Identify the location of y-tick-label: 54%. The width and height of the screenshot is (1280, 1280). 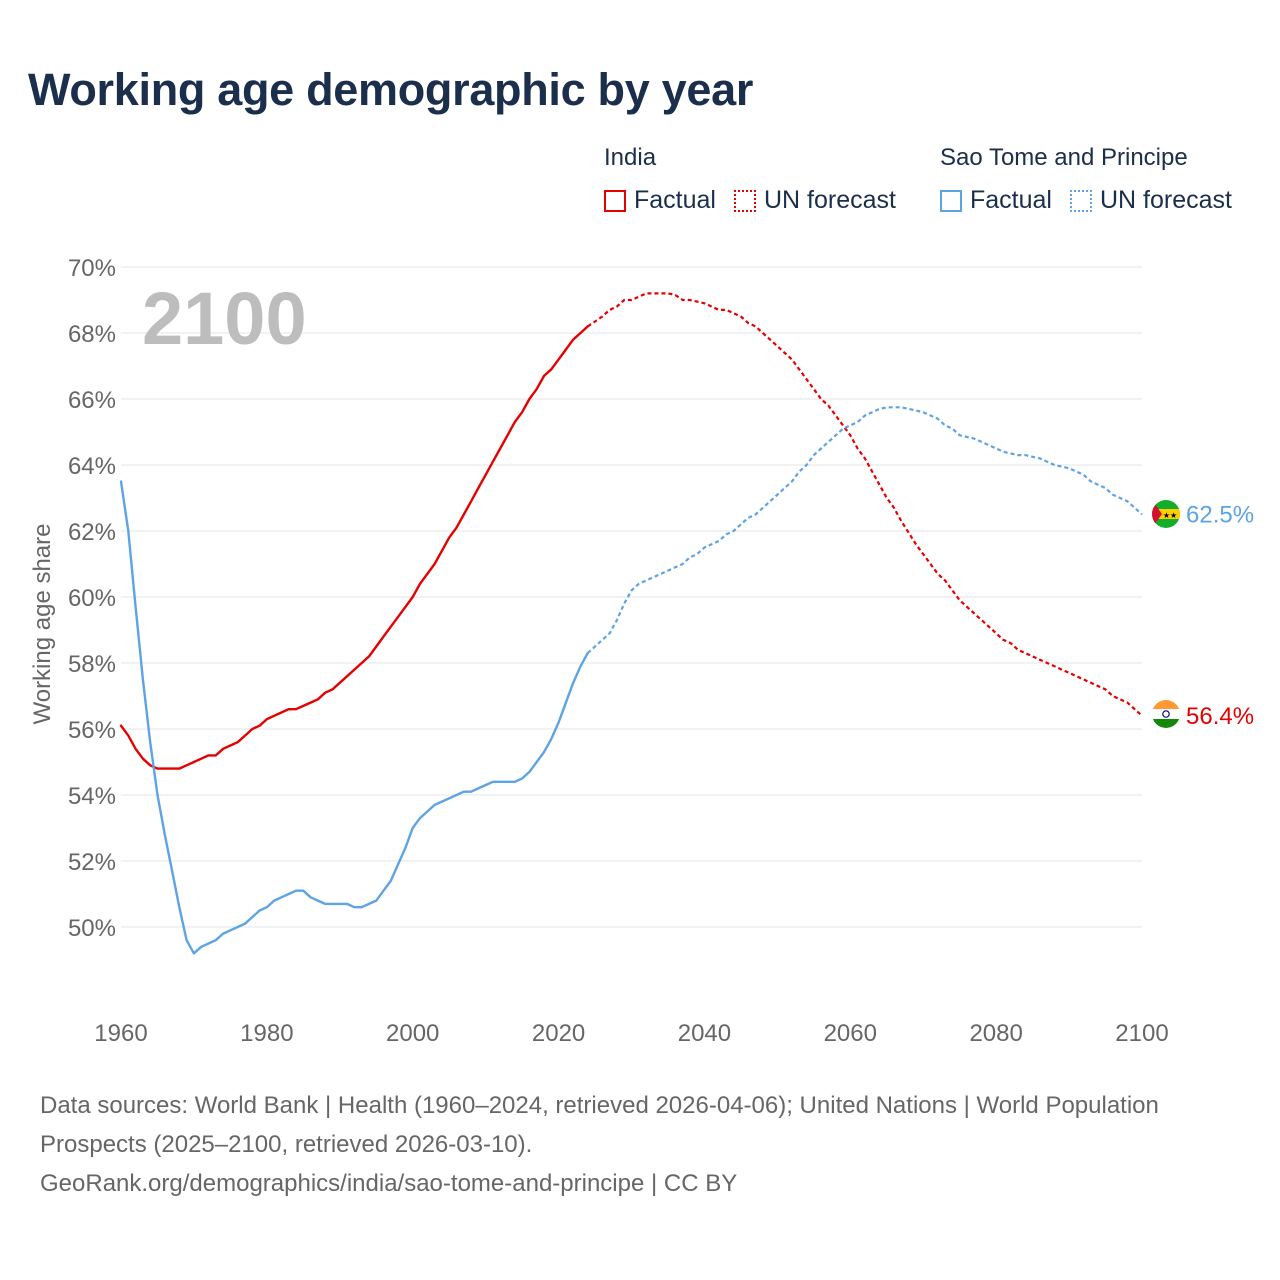
(92, 796).